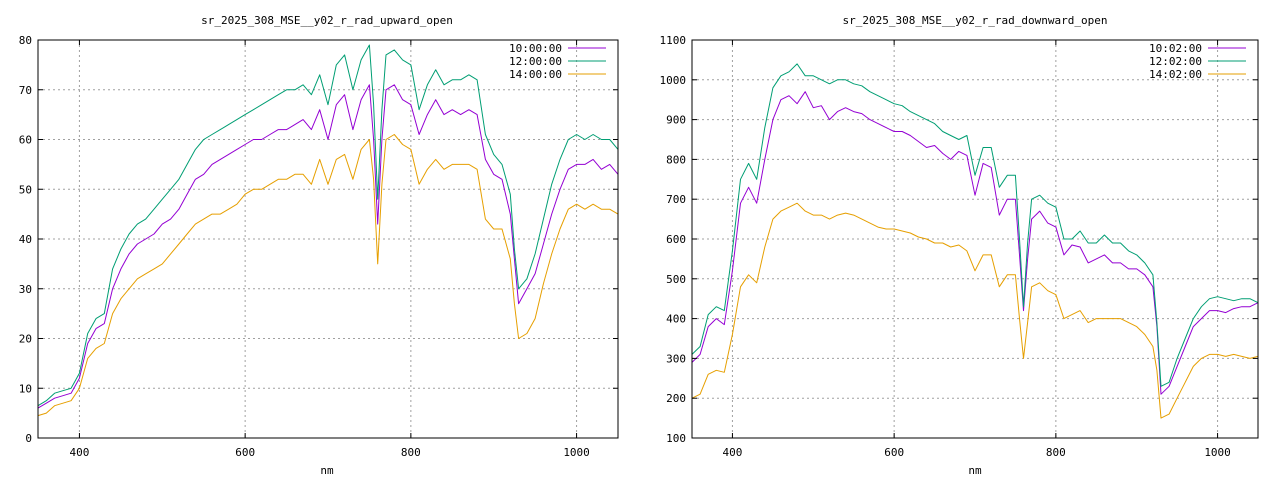 This screenshot has height=480, width=1280. What do you see at coordinates (25, 140) in the screenshot?
I see `y-tick-label: 60` at bounding box center [25, 140].